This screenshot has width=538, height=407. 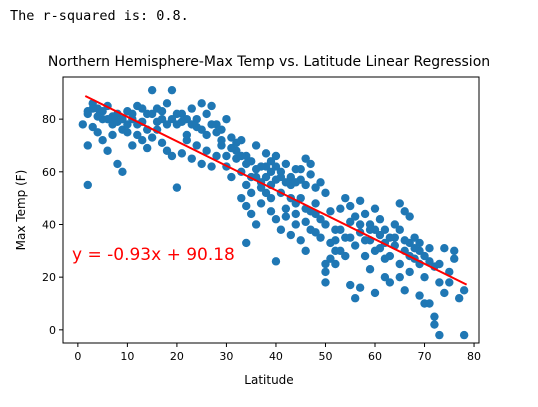 What do you see at coordinates (153, 255) in the screenshot?
I see `regression-equation: y = -0.93x + 90.18` at bounding box center [153, 255].